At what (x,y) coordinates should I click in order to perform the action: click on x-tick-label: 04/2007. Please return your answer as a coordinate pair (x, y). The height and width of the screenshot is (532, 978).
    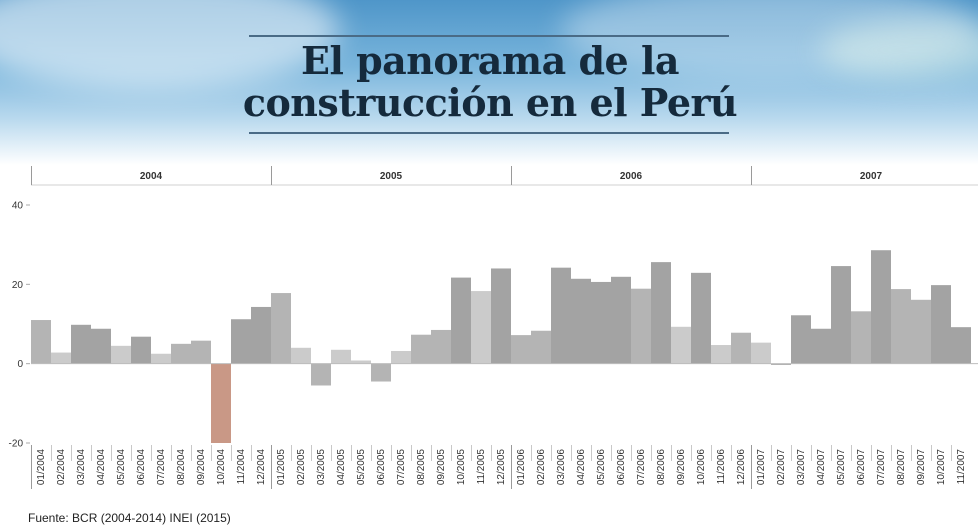
    Looking at the image, I should click on (821, 467).